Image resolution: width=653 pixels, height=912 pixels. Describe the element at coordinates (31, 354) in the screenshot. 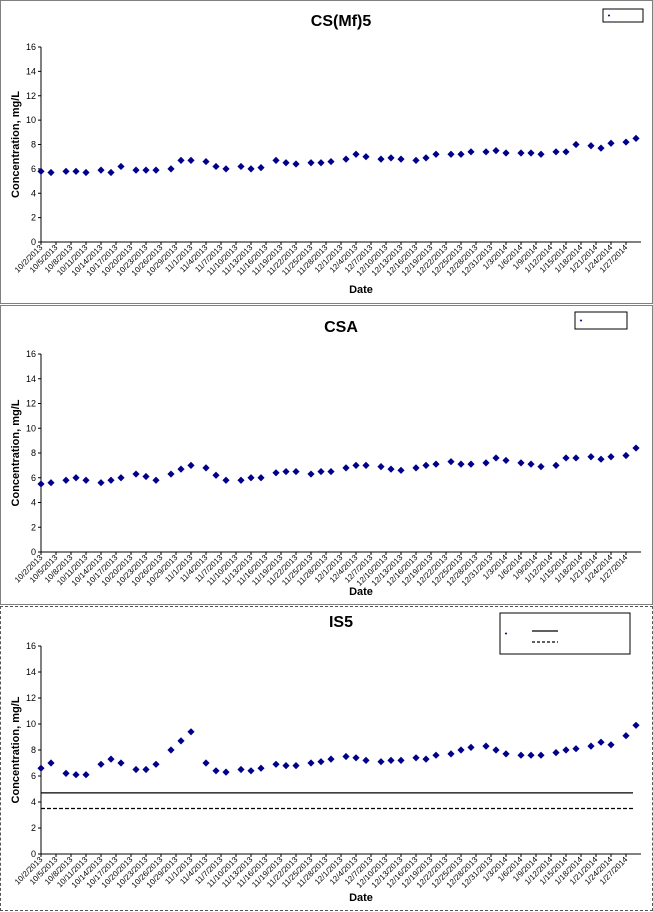

I see `y-tick-label: 16` at that location.